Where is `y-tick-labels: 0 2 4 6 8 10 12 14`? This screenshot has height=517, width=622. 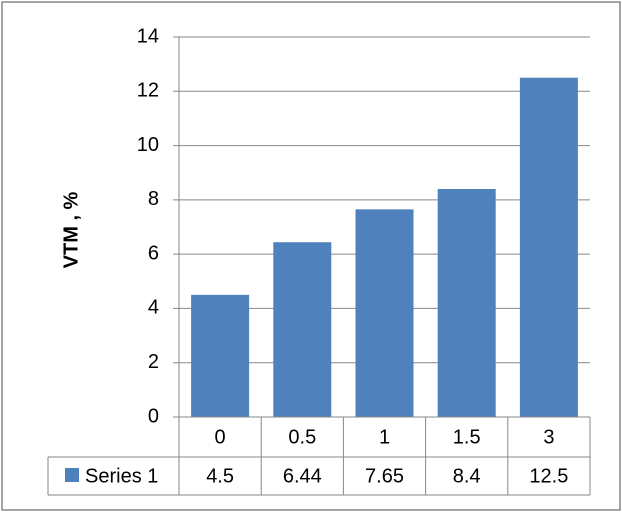 y-tick-labels: 0 2 4 6 8 10 12 14 is located at coordinates (148, 226).